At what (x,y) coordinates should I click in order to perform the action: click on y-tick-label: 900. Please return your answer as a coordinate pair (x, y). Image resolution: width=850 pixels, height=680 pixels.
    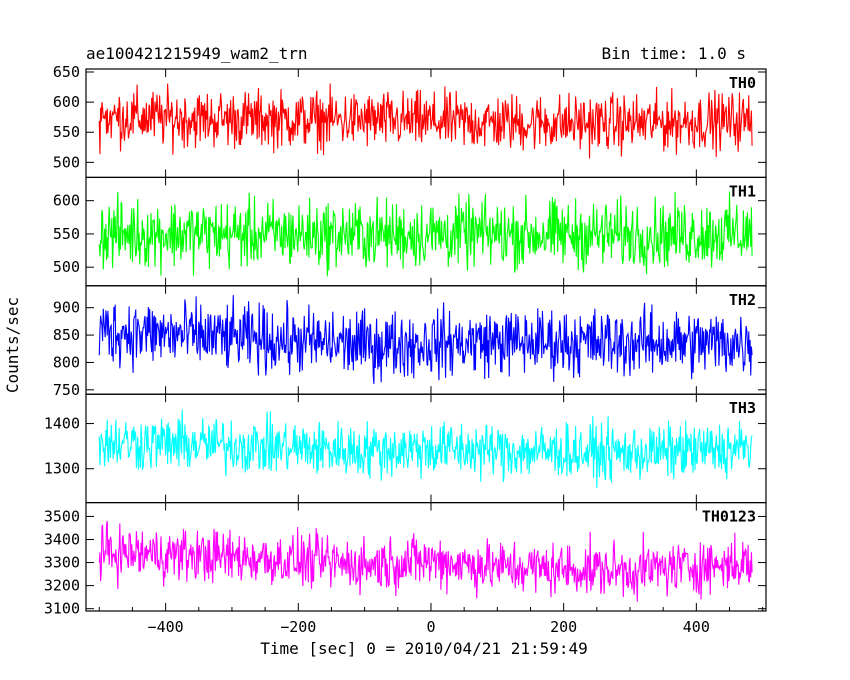
    Looking at the image, I should click on (66, 308).